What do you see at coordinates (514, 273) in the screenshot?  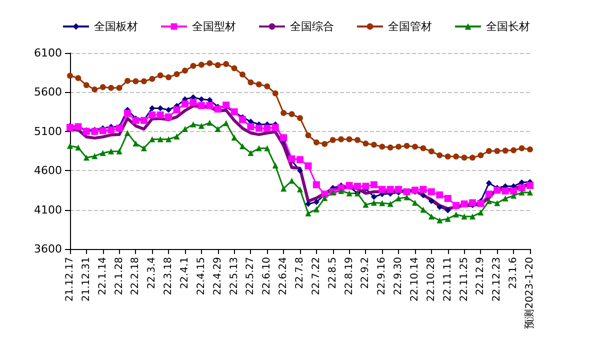 I see `x-tick-label: 23.1.6` at bounding box center [514, 273].